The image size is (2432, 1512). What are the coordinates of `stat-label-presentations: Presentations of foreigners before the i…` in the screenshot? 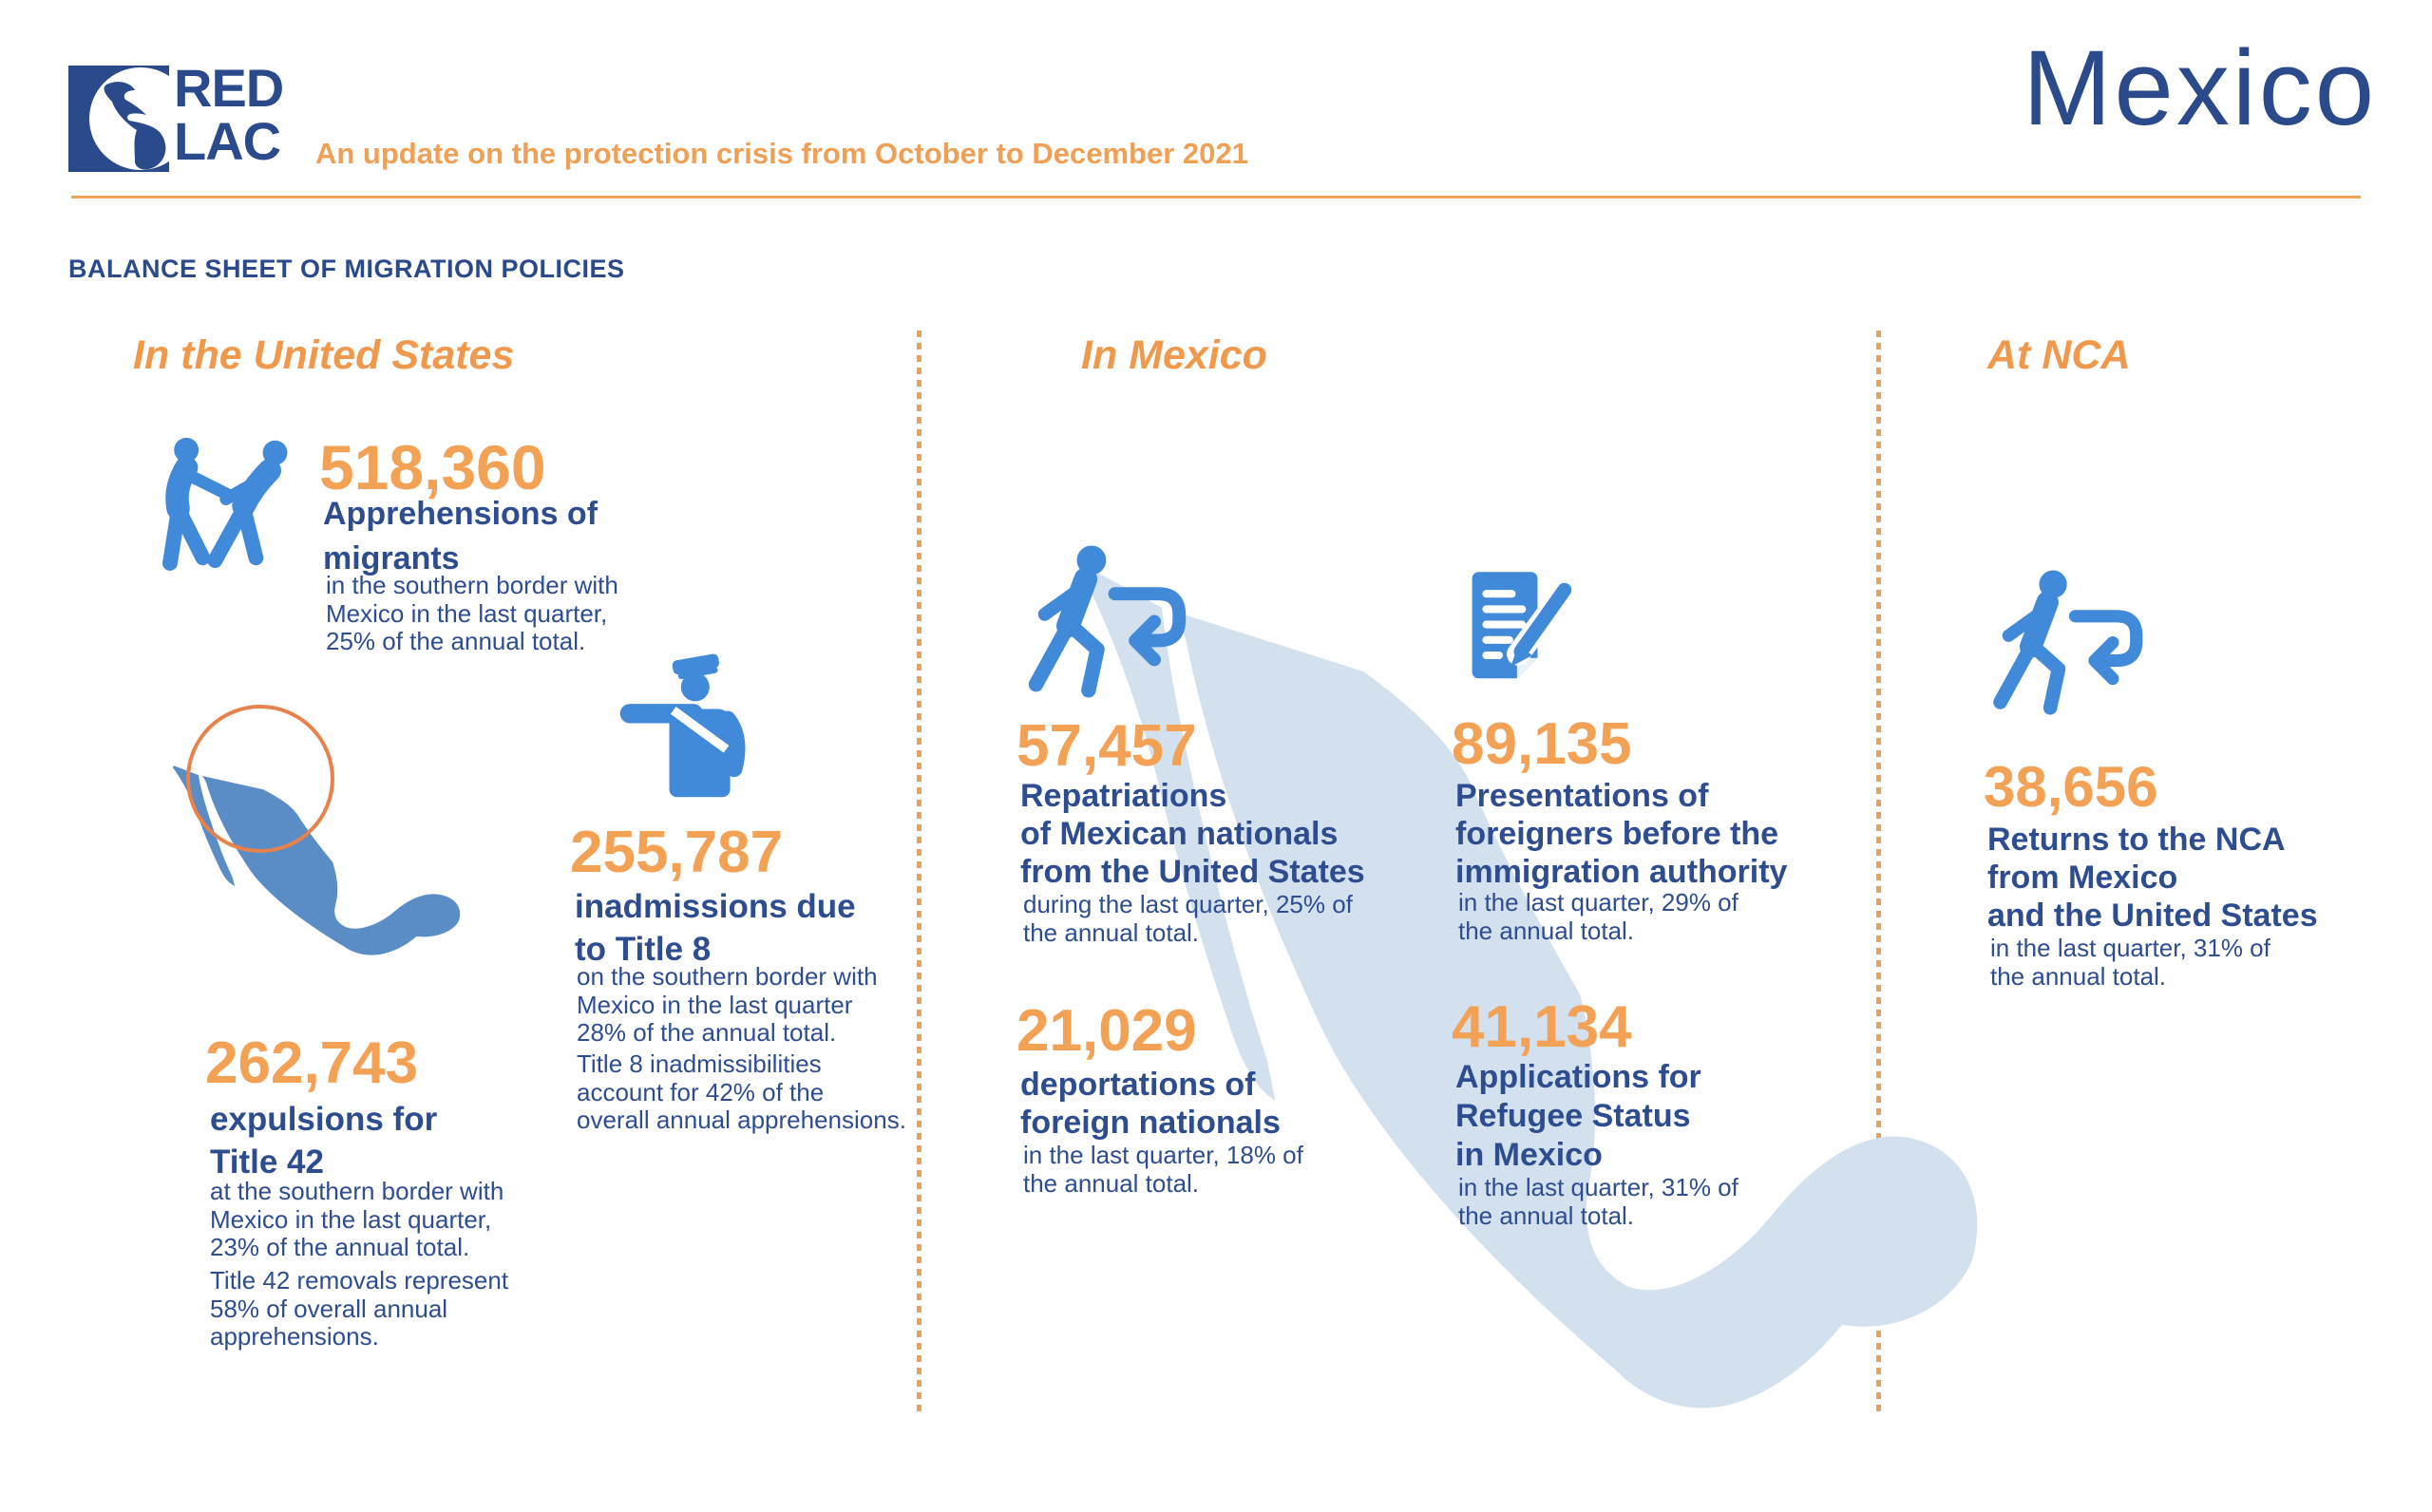 It's located at (1621, 834).